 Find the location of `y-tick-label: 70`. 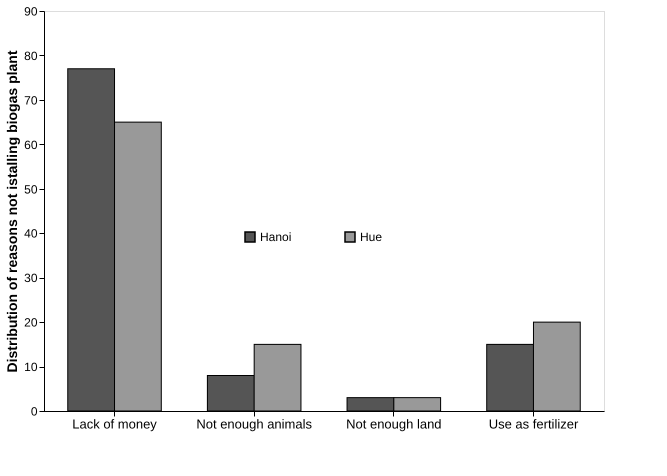

y-tick-label: 70 is located at coordinates (31, 100).